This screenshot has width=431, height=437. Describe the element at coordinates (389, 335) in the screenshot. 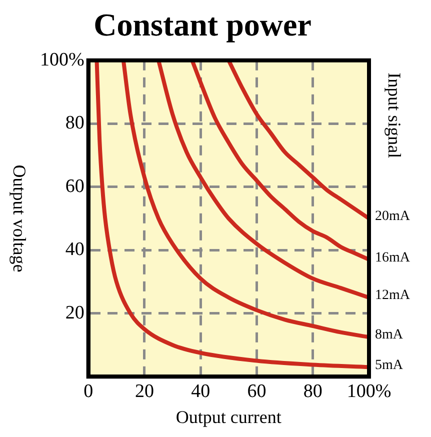

I see `series-label: 8mA` at that location.